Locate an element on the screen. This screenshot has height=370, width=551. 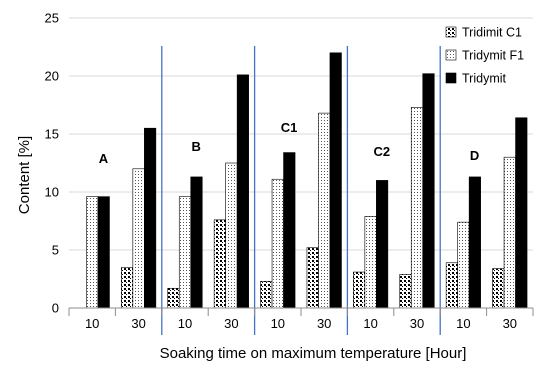
legend-label: Tridymit F1 is located at coordinates (493, 56).